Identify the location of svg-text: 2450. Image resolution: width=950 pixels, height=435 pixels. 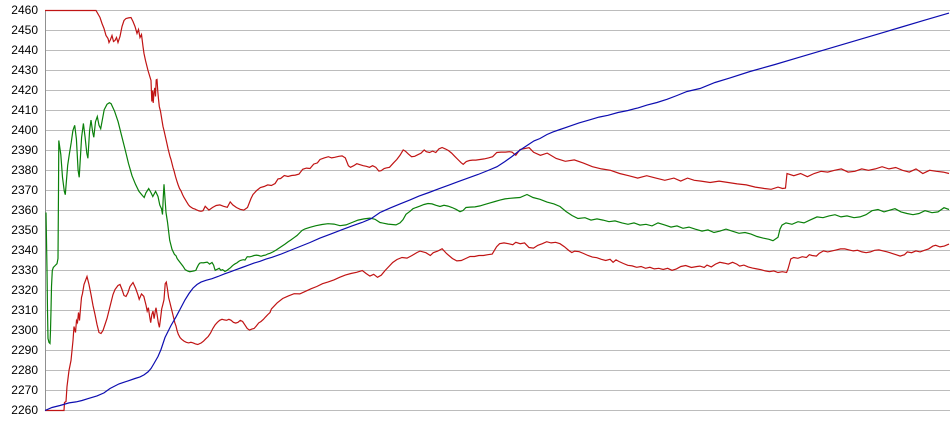
(24, 30).